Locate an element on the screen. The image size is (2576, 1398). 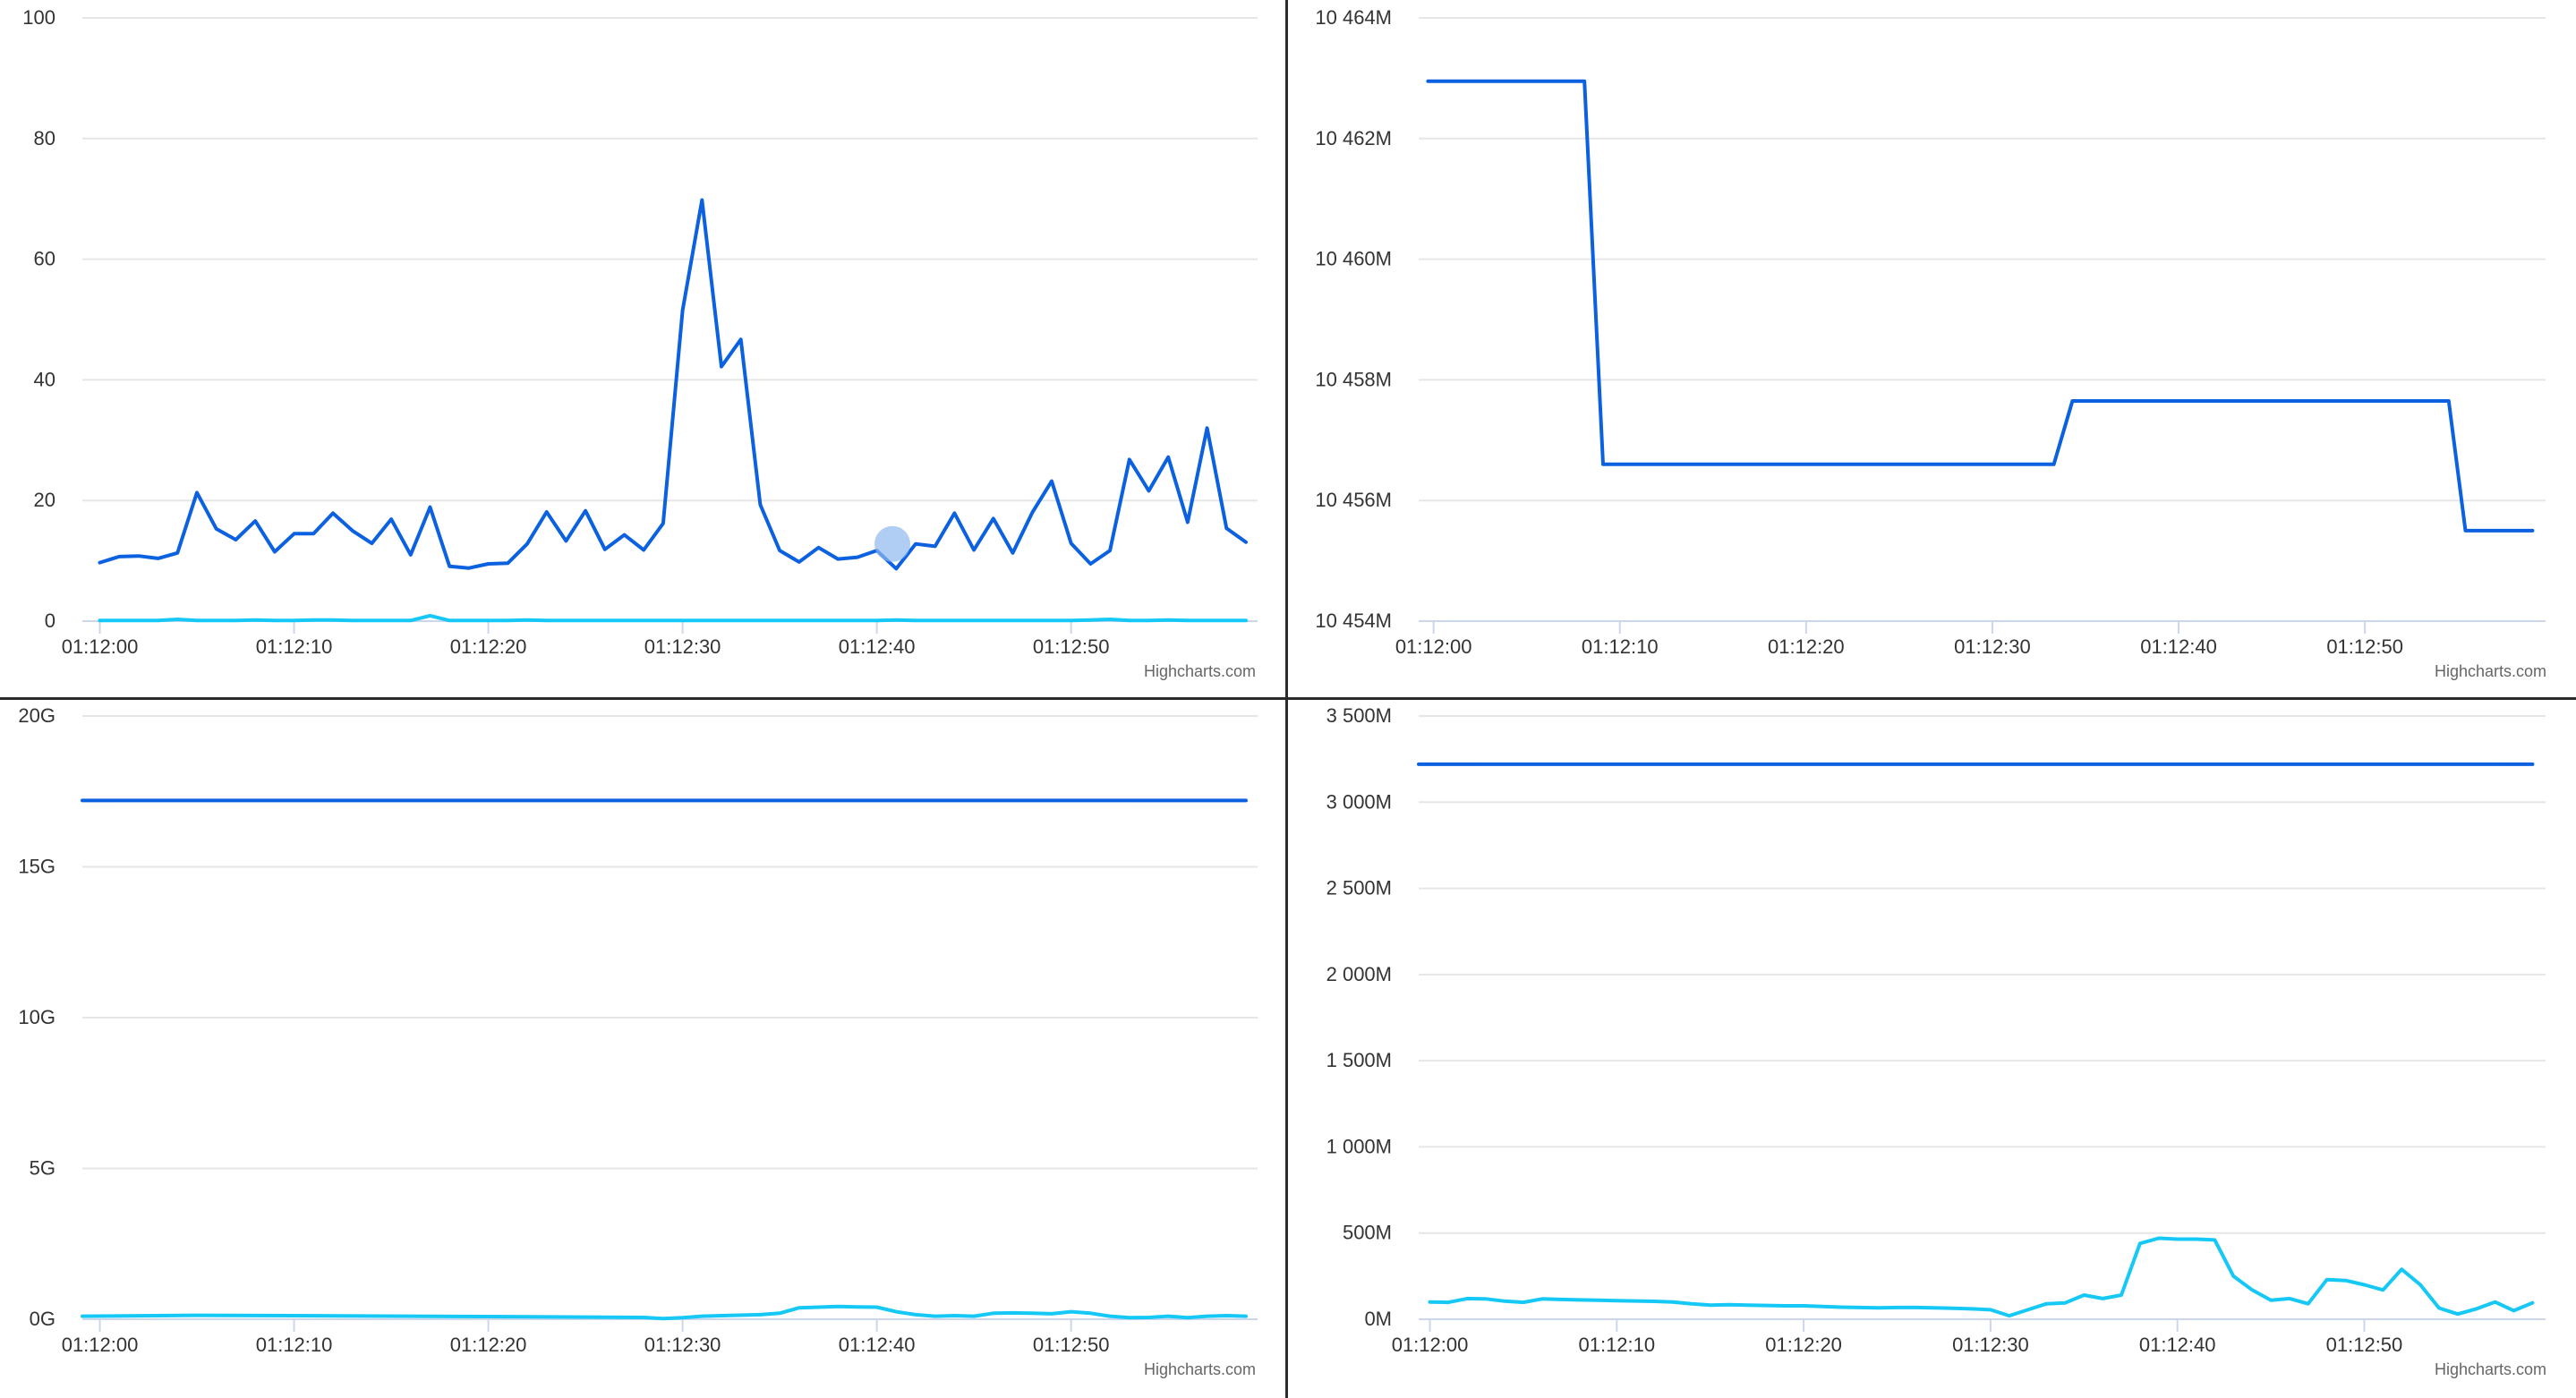
y-tick-label: 0M is located at coordinates (1378, 1319).